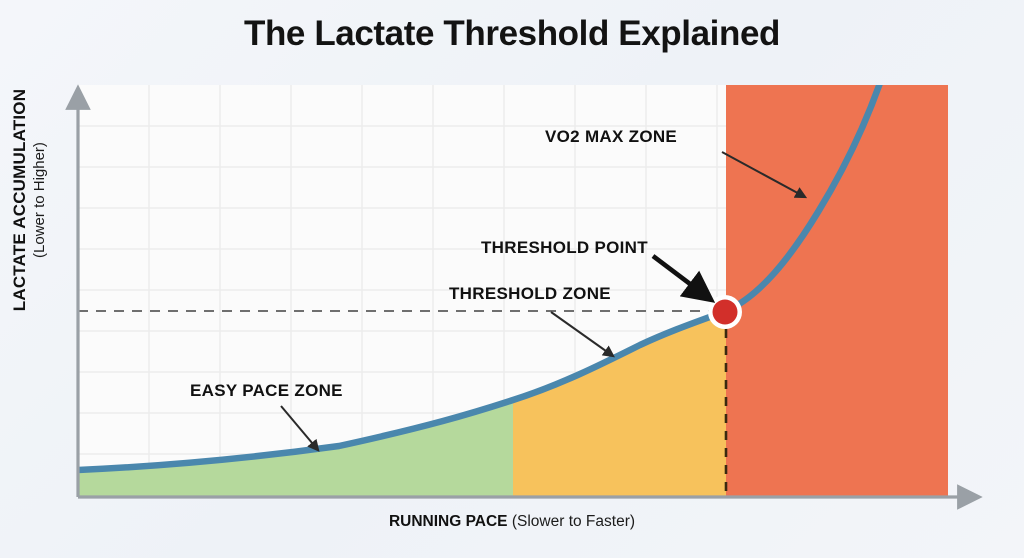 This screenshot has height=558, width=1024. I want to click on page-title: The Lactate Threshold Explained, so click(512, 33).